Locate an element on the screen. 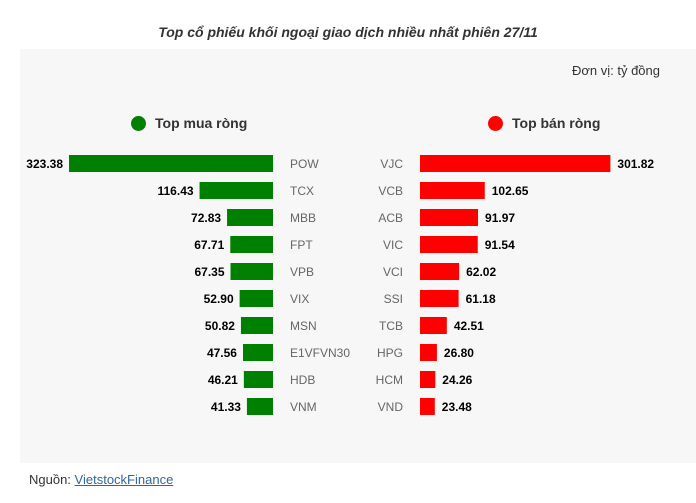 The image size is (696, 503). sell-category-label: HCM is located at coordinates (389, 380).